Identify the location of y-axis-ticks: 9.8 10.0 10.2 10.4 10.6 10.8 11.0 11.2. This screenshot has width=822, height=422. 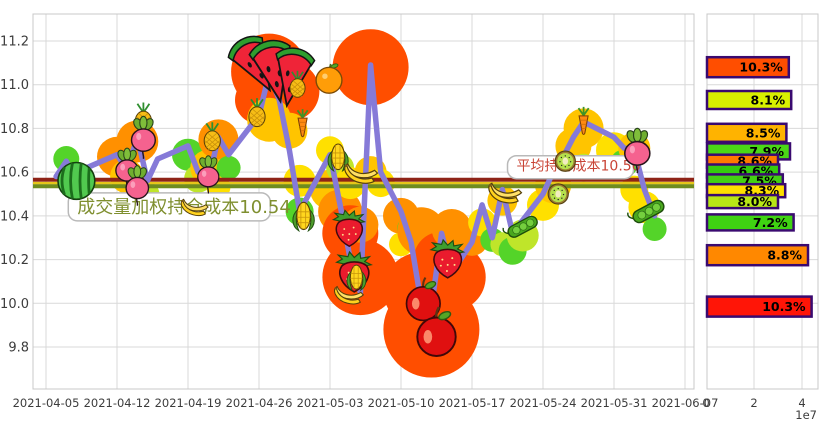
(14, 195).